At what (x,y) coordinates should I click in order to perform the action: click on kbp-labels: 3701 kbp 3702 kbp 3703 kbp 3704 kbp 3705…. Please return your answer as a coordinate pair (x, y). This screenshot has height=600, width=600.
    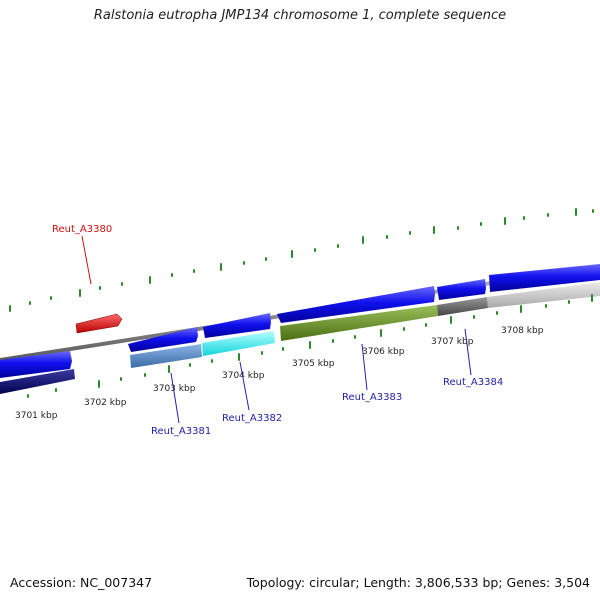
    Looking at the image, I should click on (279, 373).